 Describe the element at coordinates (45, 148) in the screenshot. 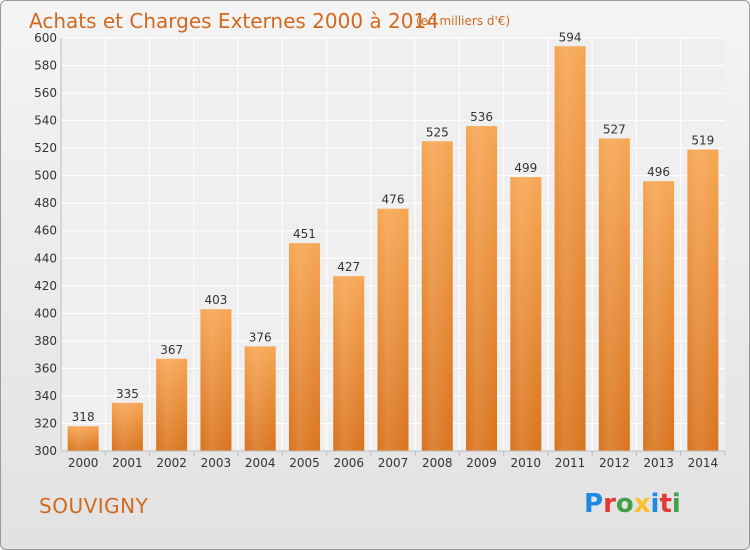

I see `y-tick-label: 520` at that location.